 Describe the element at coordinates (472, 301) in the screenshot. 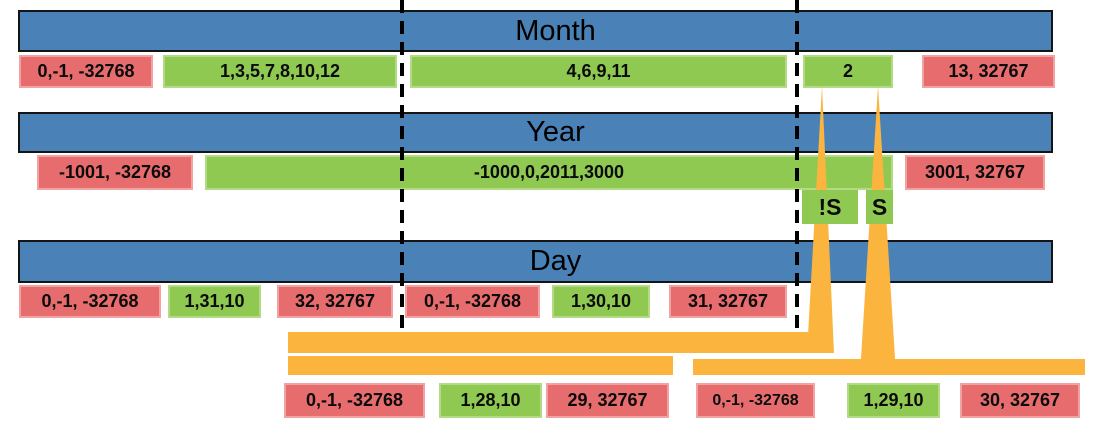

I see `day30-partition-invalid-low: 0,-1, -32768` at that location.